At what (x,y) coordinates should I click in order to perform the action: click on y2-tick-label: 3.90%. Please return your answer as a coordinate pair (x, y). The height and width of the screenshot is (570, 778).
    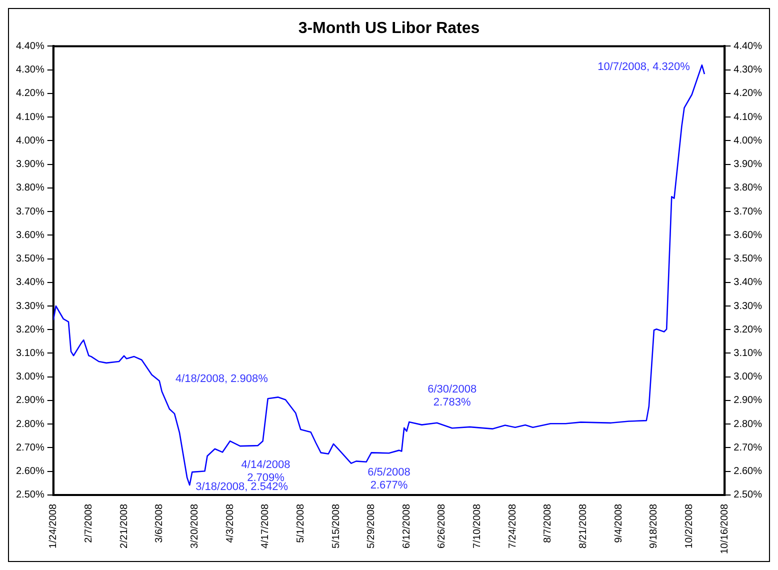
    Looking at the image, I should click on (748, 164).